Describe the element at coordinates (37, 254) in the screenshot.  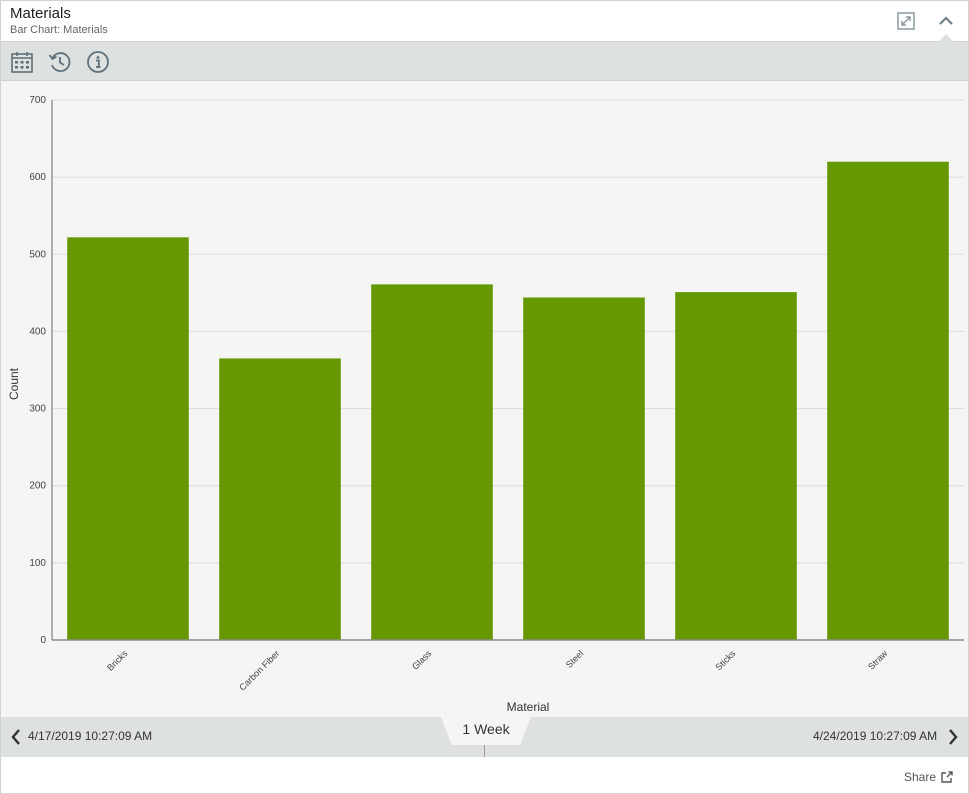
I see `y-tick-label: 500` at that location.